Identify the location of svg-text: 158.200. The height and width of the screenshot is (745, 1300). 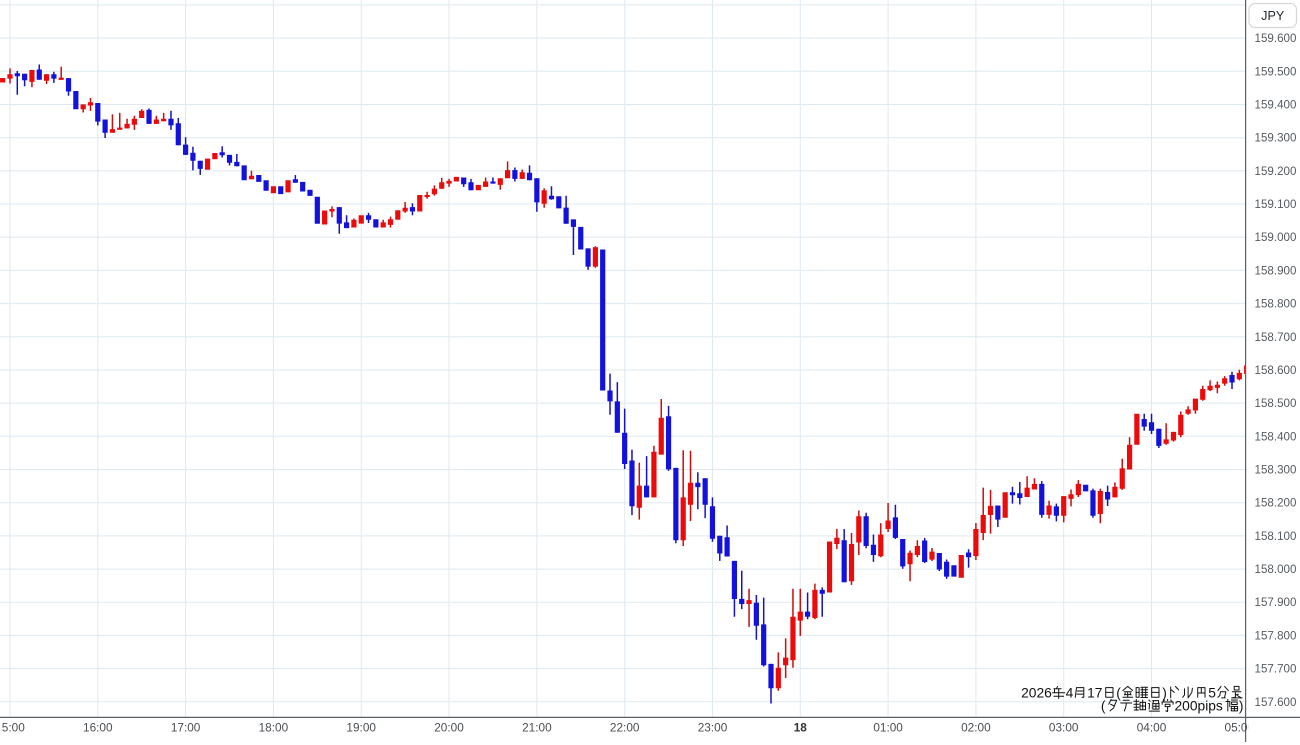
(1276, 503).